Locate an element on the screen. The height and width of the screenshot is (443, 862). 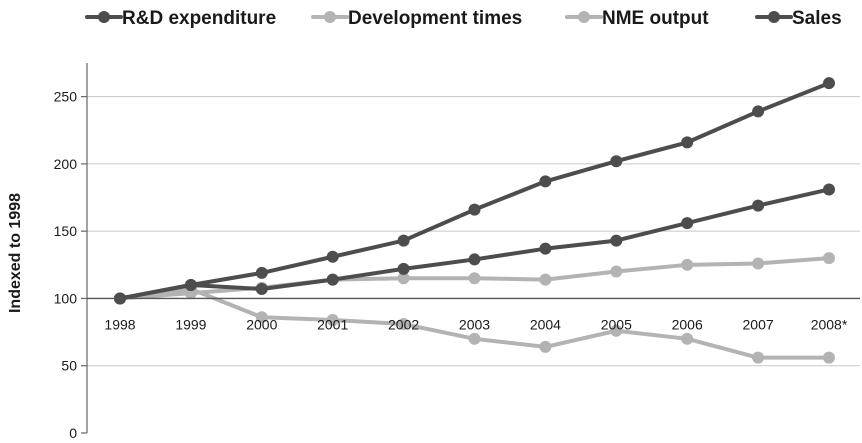
legend-item: NME output is located at coordinates (637, 18).